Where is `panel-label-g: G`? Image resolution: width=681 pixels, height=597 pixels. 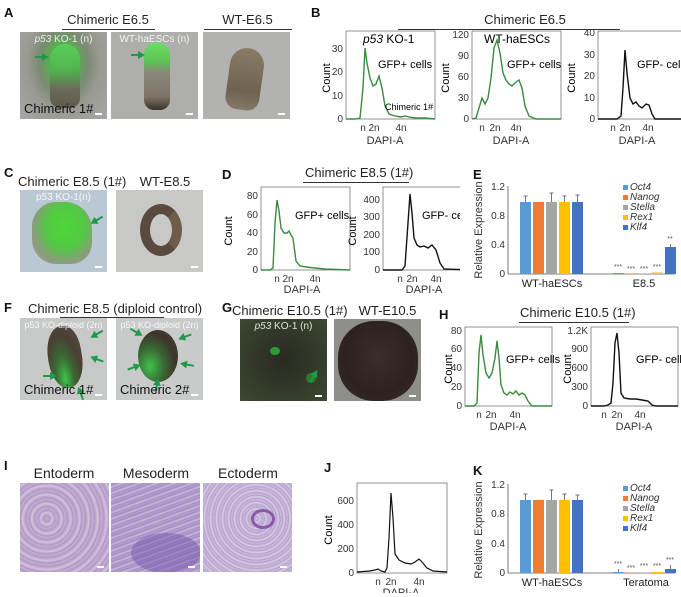 panel-label-g: G is located at coordinates (227, 307).